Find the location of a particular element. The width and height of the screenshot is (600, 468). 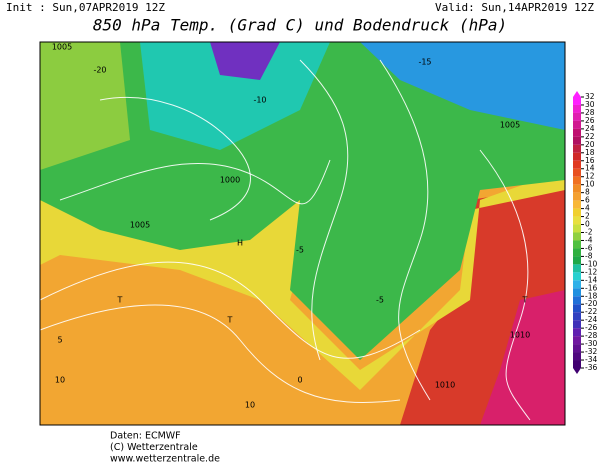

colorbar-label: 28 is located at coordinates (590, 112).